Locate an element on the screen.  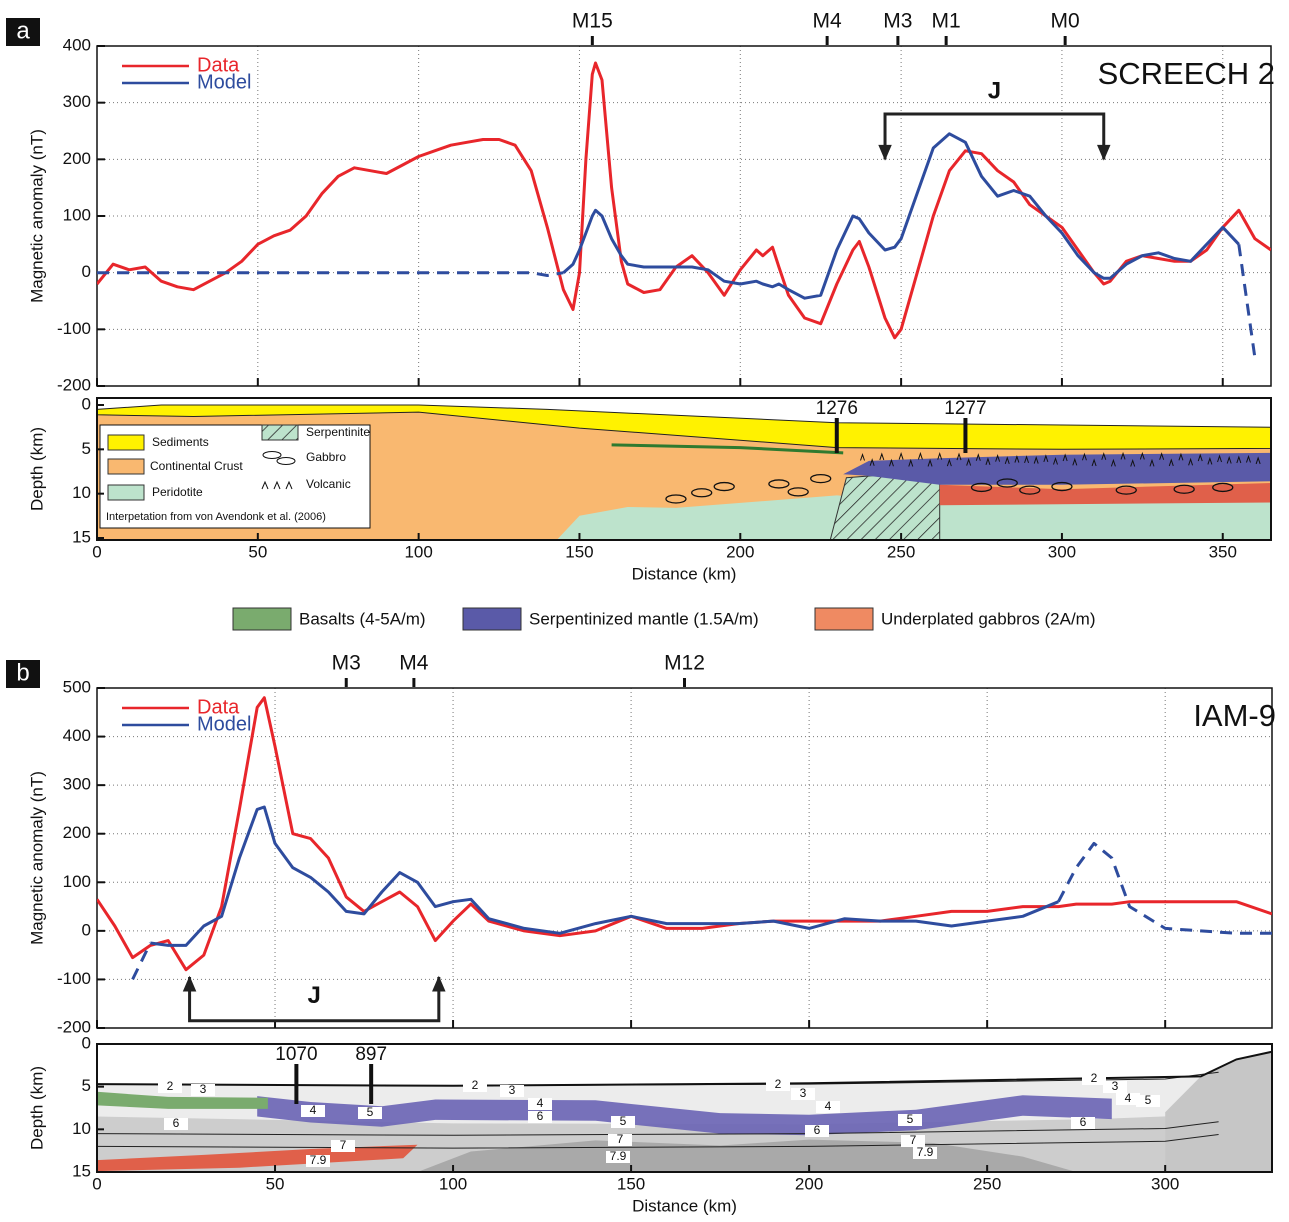
chart-title: SCREECH 2 is located at coordinates (1186, 73).